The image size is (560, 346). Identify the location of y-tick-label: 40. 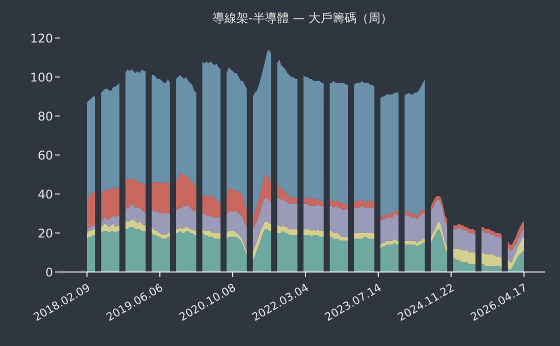
(45, 194).